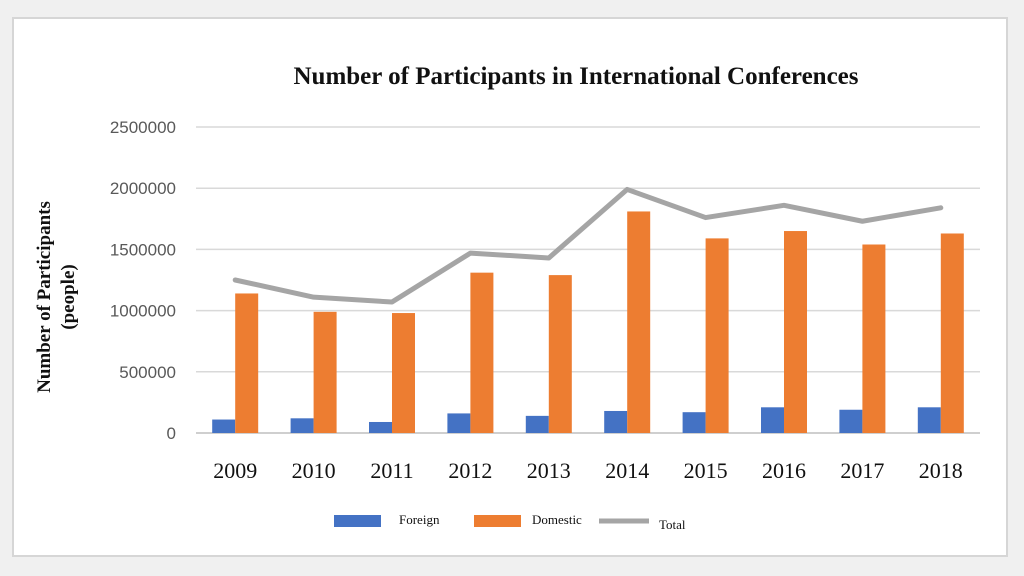 The height and width of the screenshot is (576, 1024). Describe the element at coordinates (941, 470) in the screenshot. I see `x-tick-label: 2018` at that location.